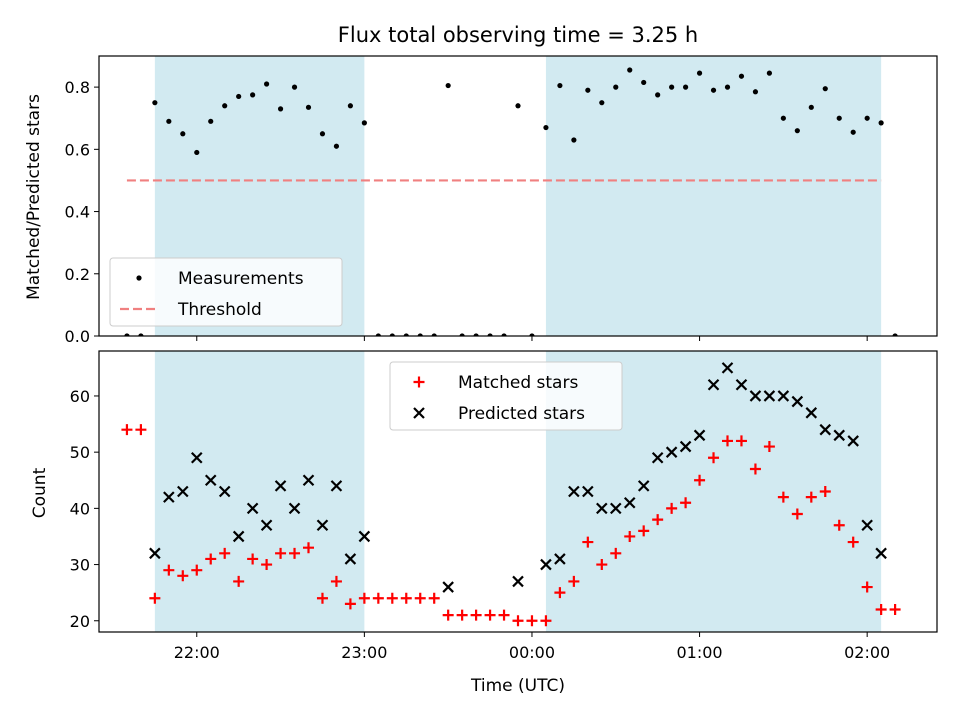 The height and width of the screenshot is (720, 960). What do you see at coordinates (419, 413) in the screenshot?
I see `legend-marker` at bounding box center [419, 413].